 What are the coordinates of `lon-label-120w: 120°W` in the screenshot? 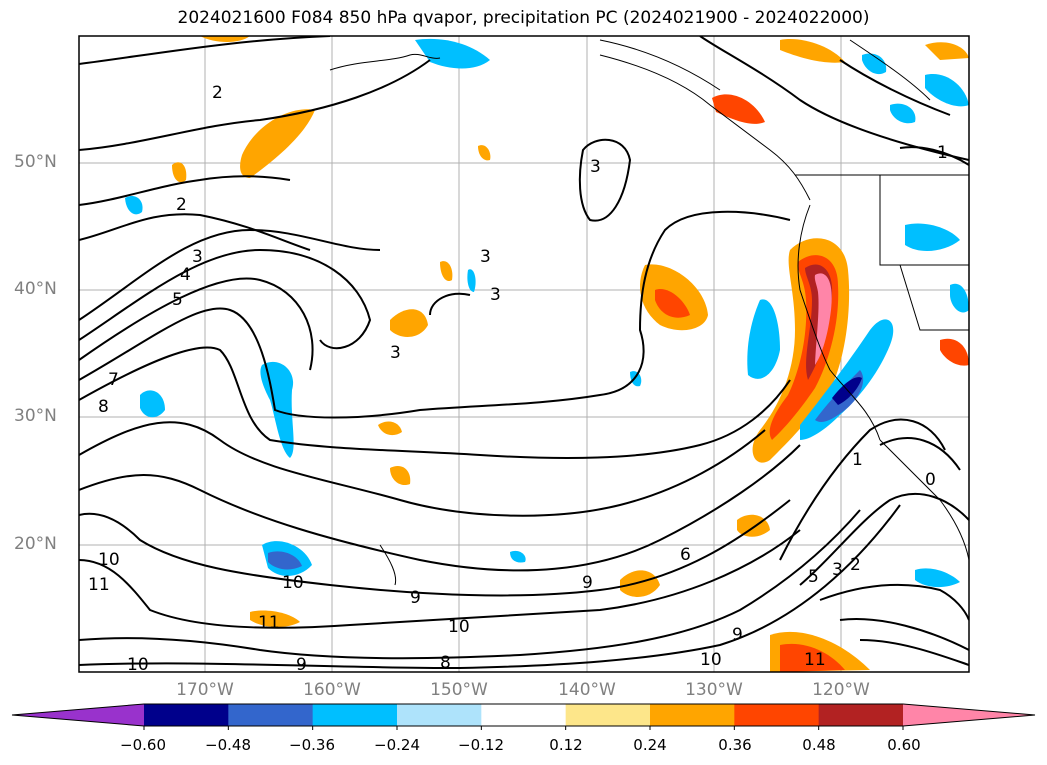 It's located at (841, 690).